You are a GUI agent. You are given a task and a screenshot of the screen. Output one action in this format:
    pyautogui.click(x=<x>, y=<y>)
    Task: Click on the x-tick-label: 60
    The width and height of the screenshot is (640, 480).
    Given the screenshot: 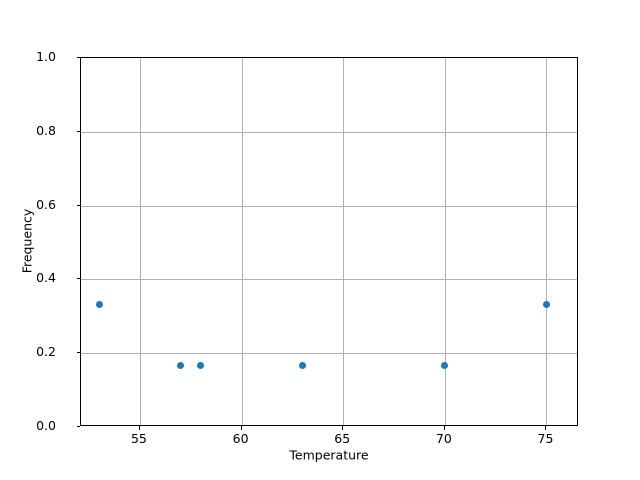 What is the action you would take?
    pyautogui.click(x=240, y=438)
    